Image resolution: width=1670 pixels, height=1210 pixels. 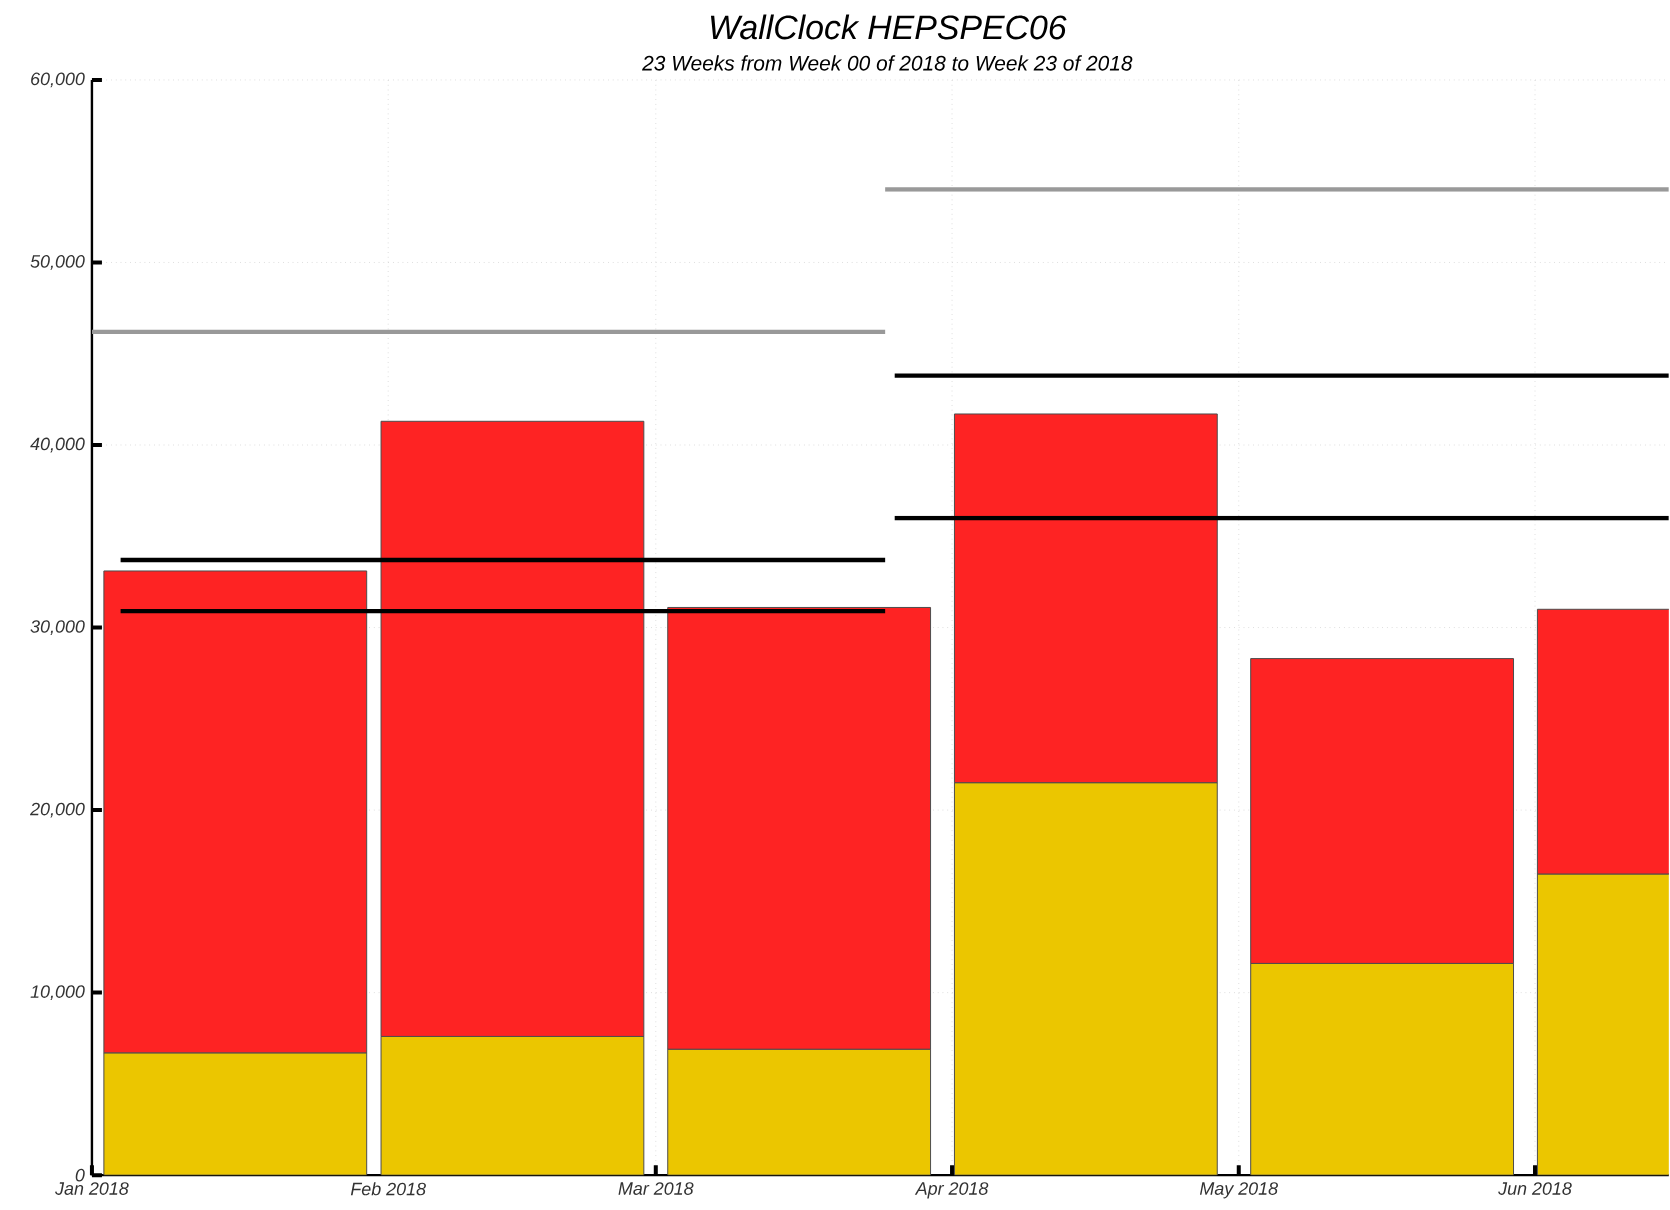 What do you see at coordinates (951, 1190) in the screenshot?
I see `x-tick-label: Apr 2018` at bounding box center [951, 1190].